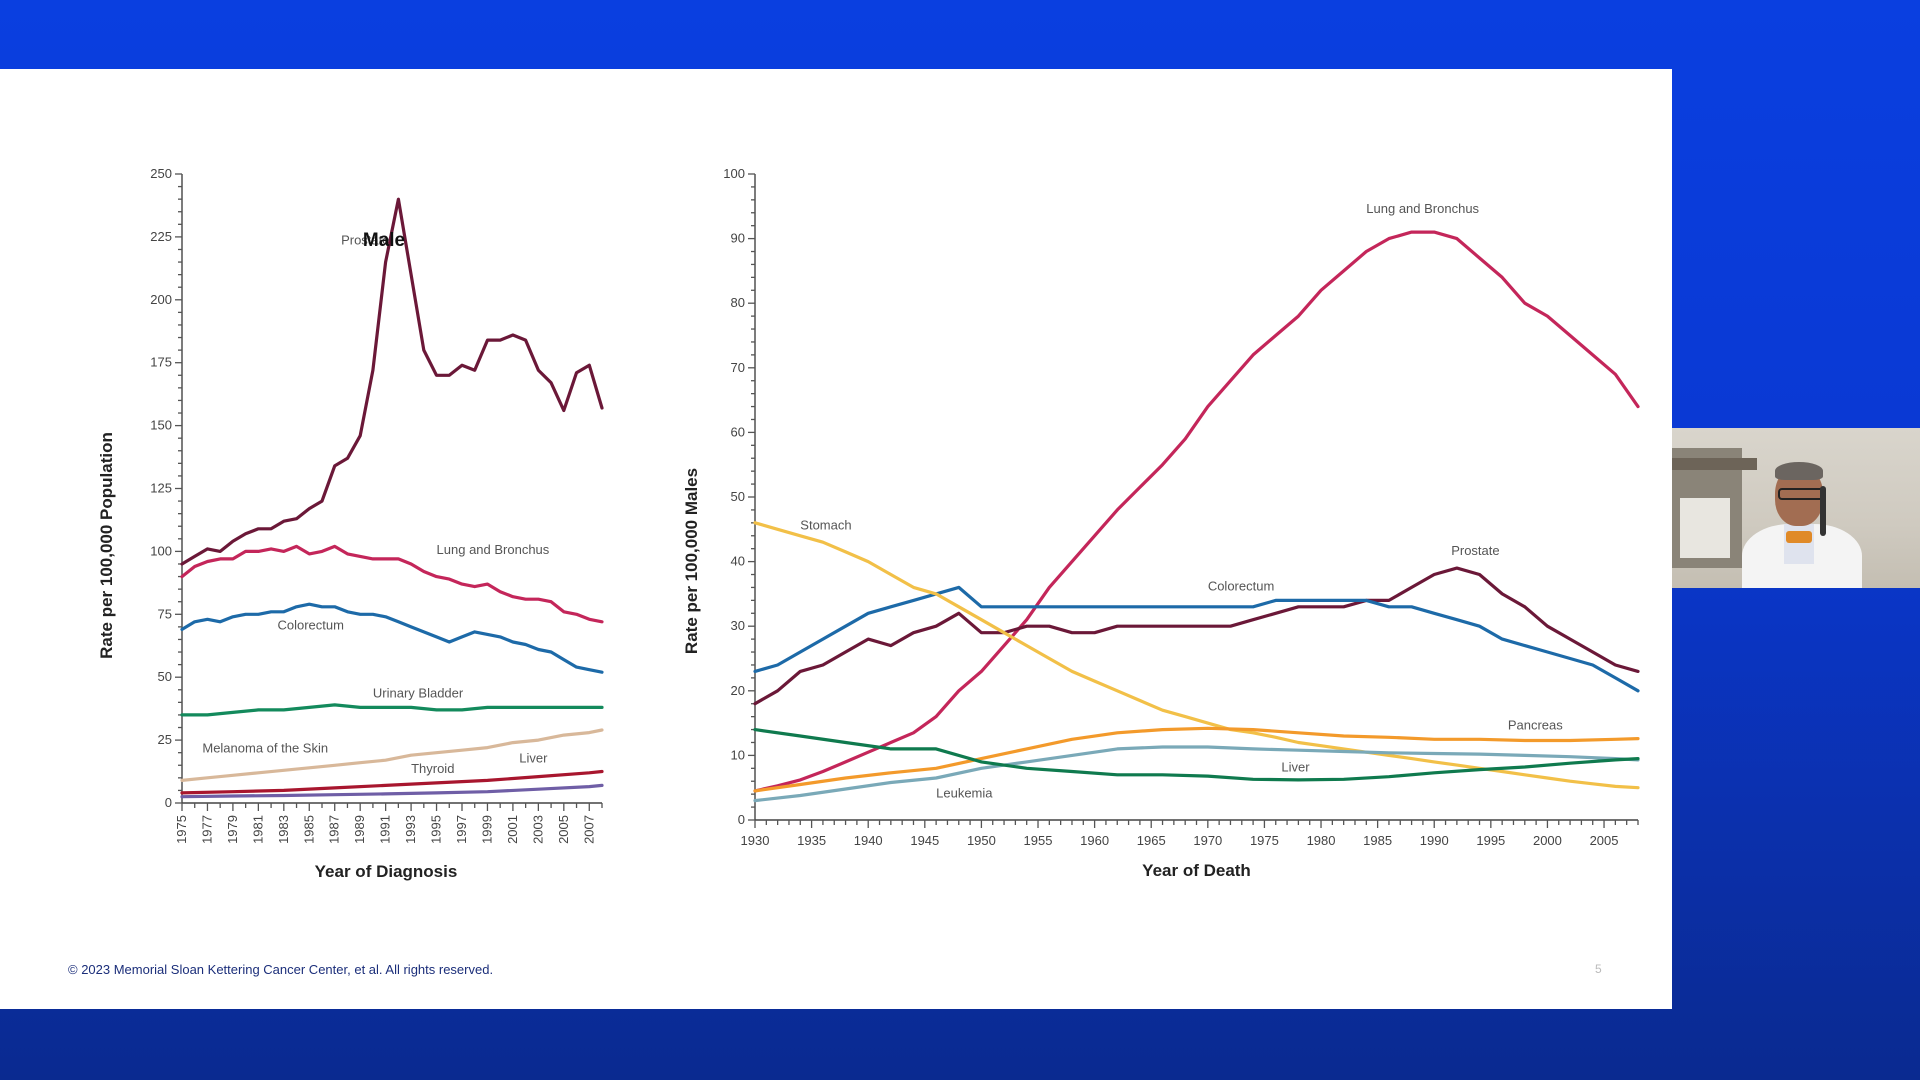 Image resolution: width=1920 pixels, height=1080 pixels. What do you see at coordinates (691, 561) in the screenshot?
I see `y-axis-title: Rate per 100,000 Males` at bounding box center [691, 561].